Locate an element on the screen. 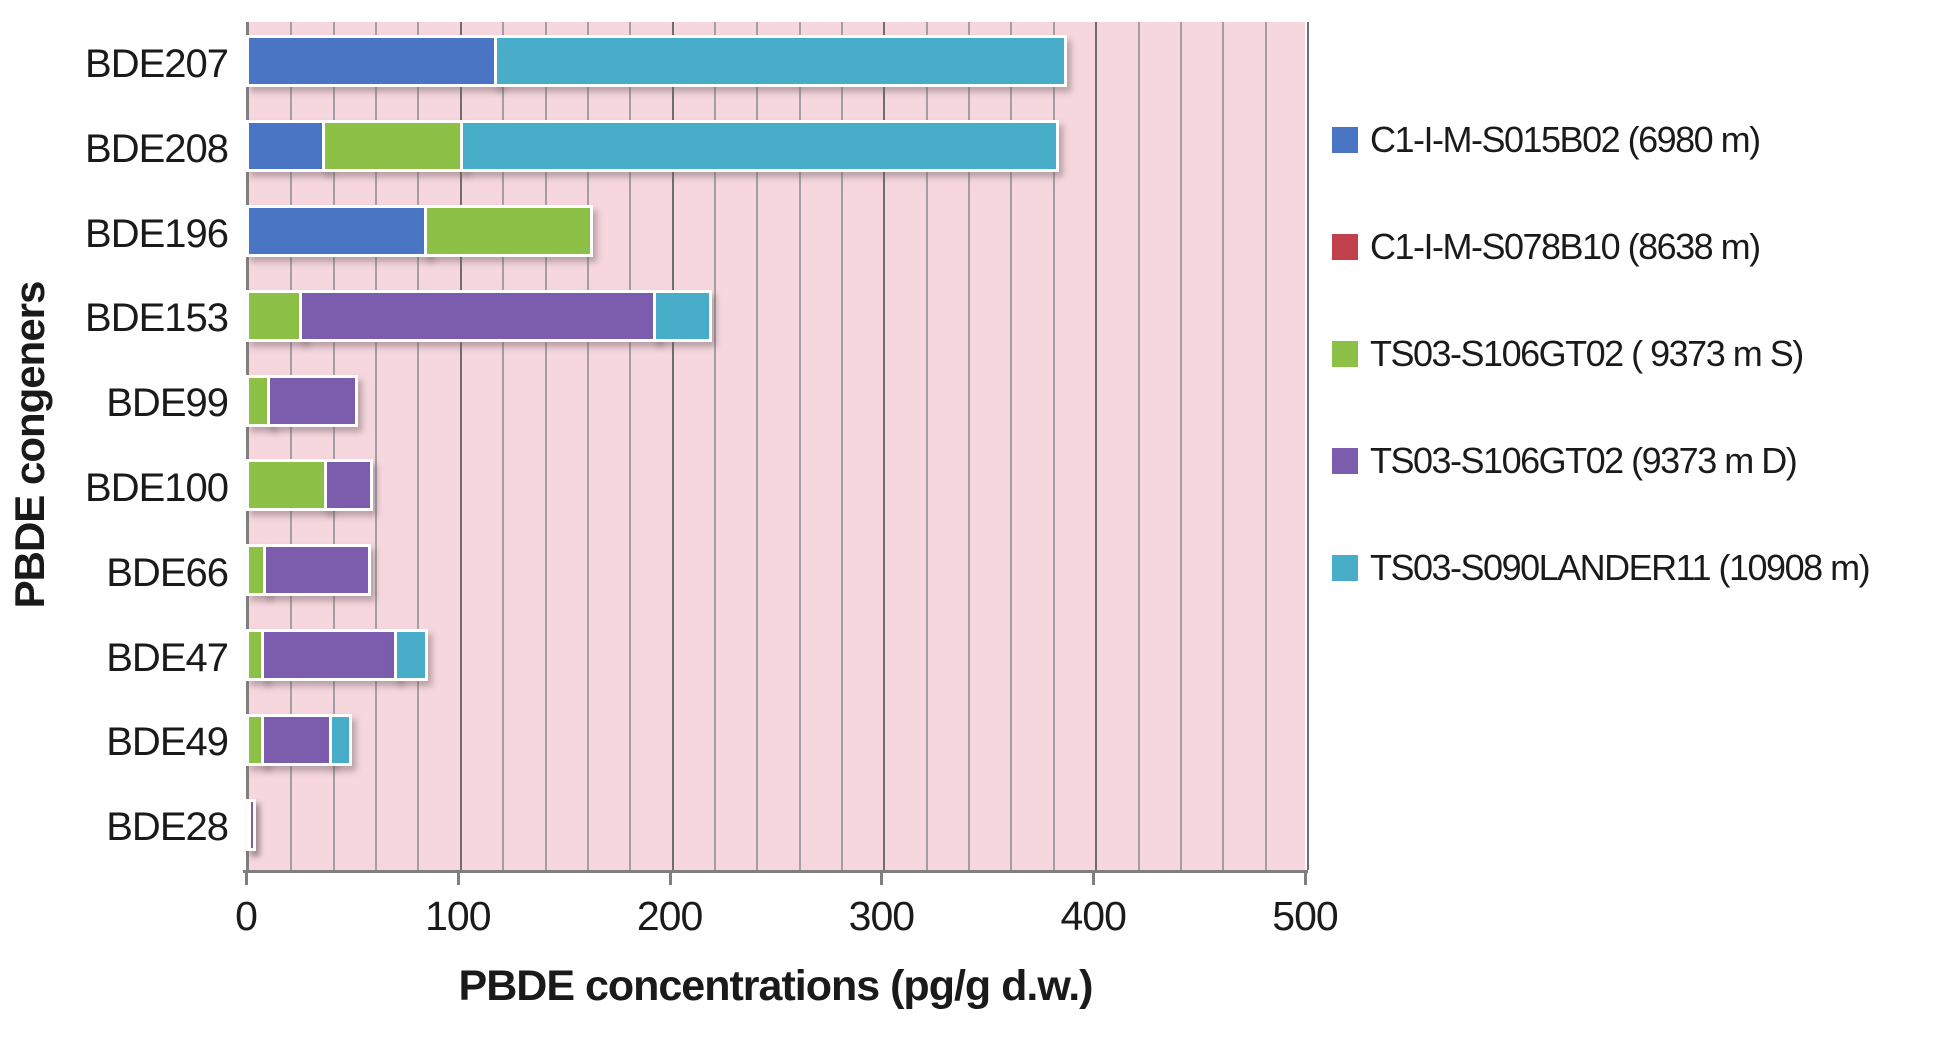 The height and width of the screenshot is (1038, 1955). y-tick-label: BDE66 is located at coordinates (167, 572).